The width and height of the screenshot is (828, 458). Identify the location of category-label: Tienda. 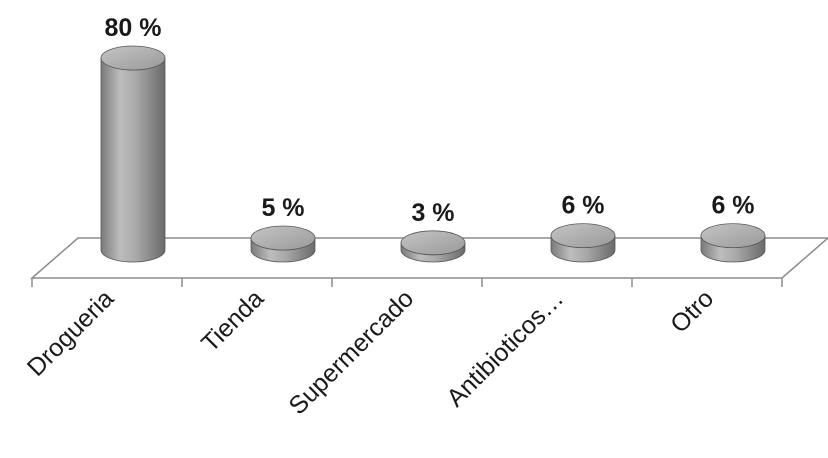
(232, 320).